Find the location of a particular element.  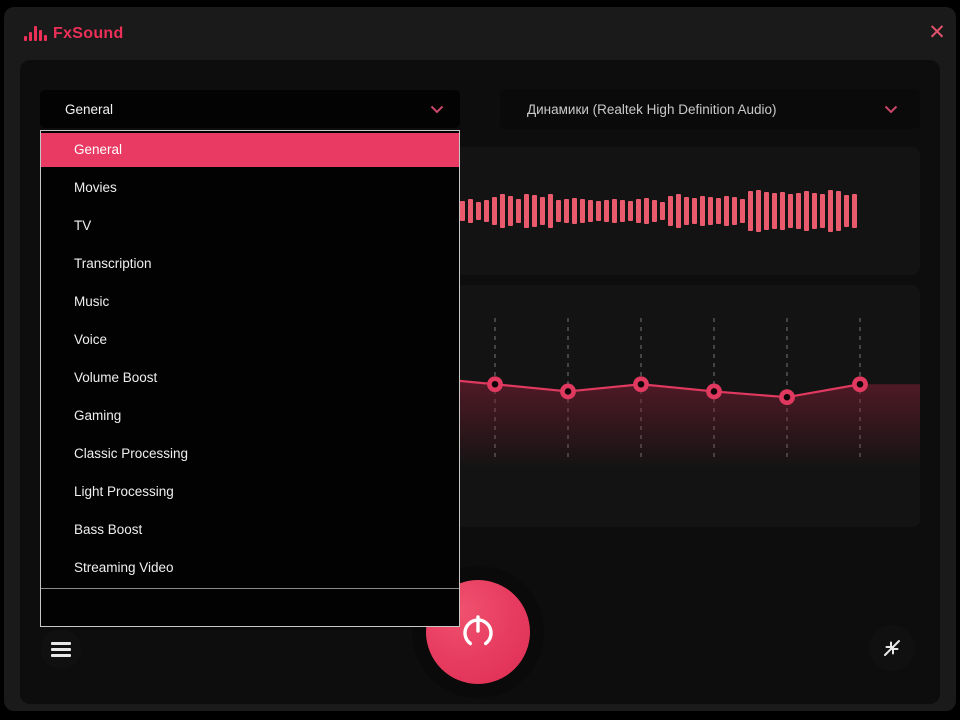

title-bar: FxSound ✕ is located at coordinates (480, 33).